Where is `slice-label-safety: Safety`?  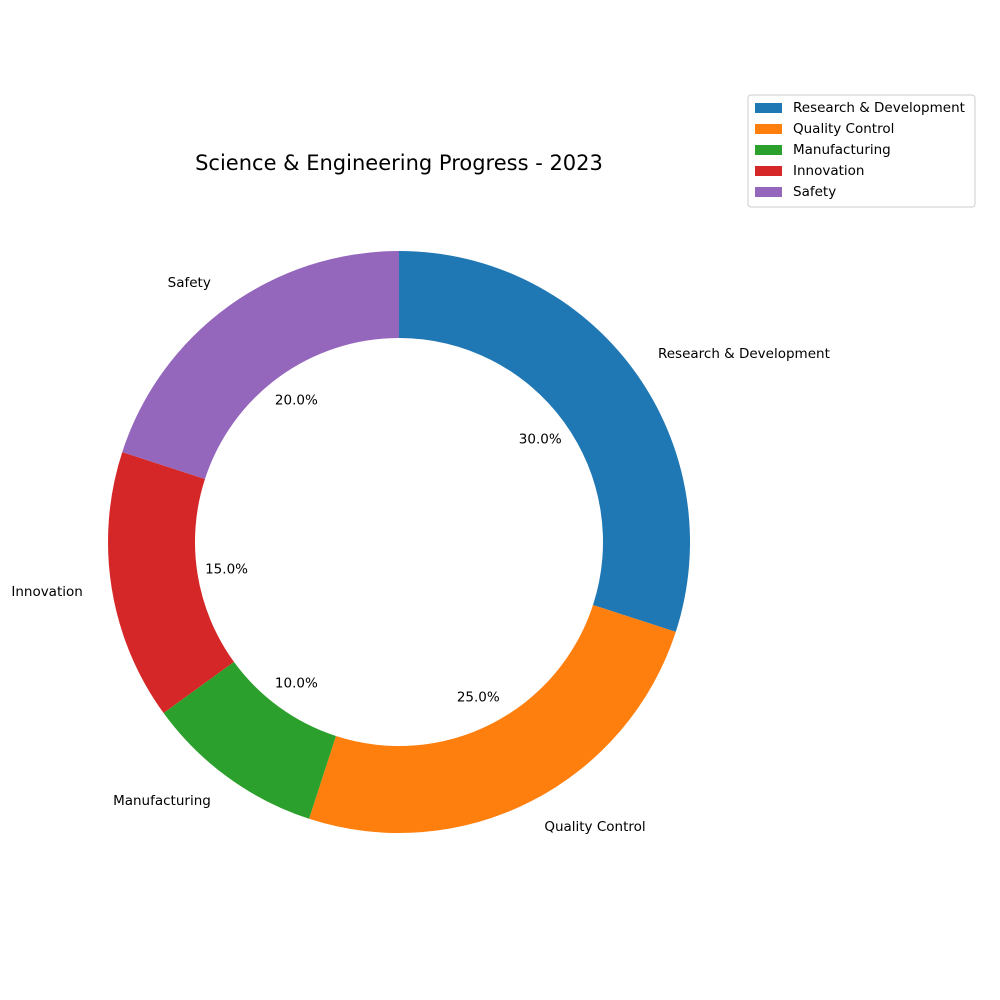
slice-label-safety: Safety is located at coordinates (189, 283).